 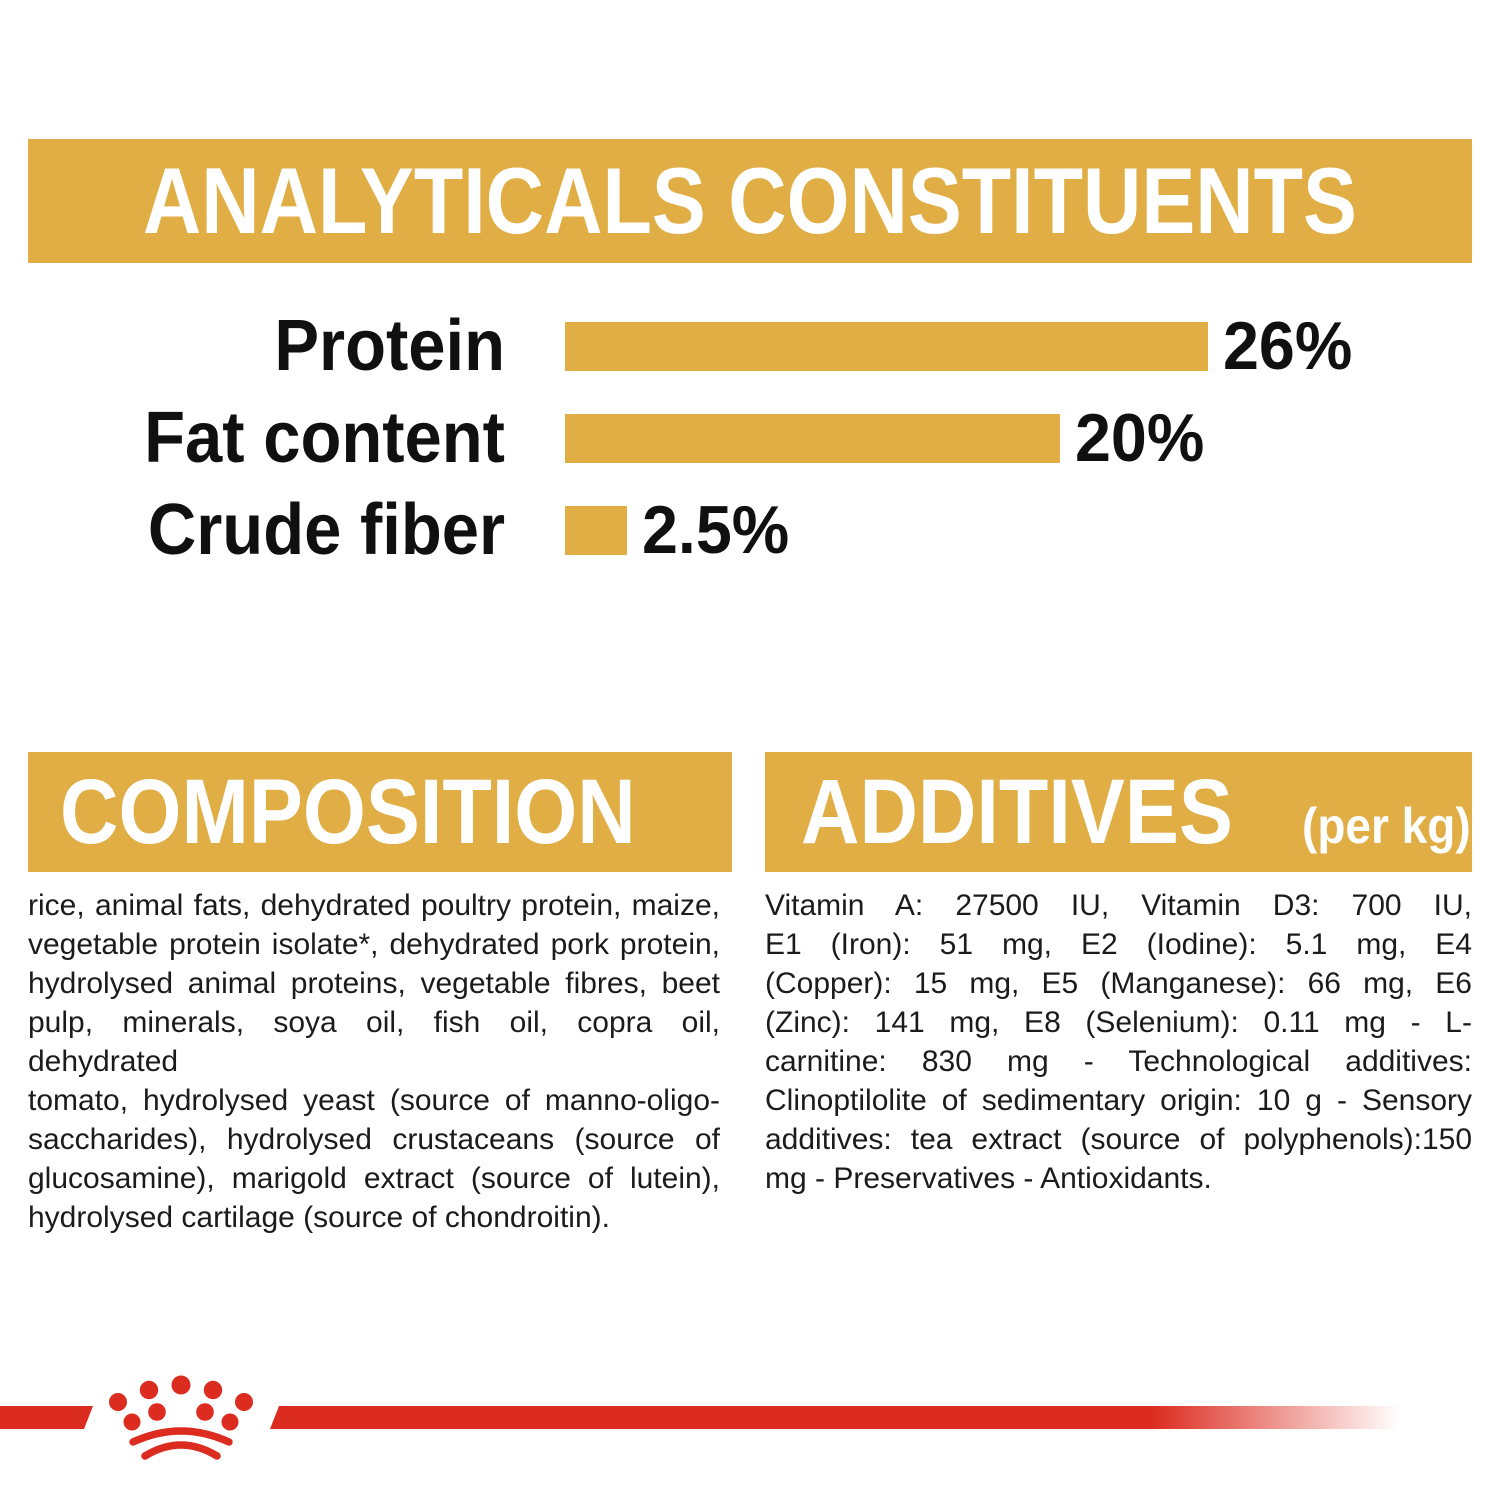 I want to click on additives-banner: ADDITIVES (per kg), so click(x=1118, y=812).